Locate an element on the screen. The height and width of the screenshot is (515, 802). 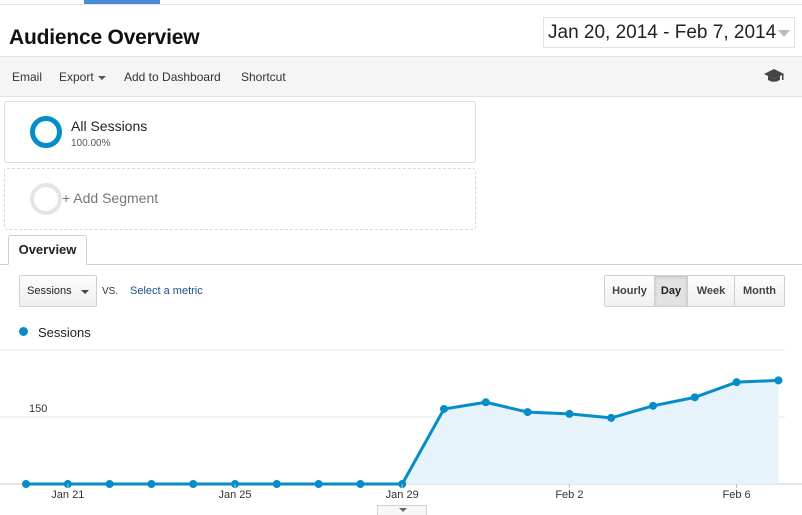
export-menu: Export is located at coordinates (82, 77).